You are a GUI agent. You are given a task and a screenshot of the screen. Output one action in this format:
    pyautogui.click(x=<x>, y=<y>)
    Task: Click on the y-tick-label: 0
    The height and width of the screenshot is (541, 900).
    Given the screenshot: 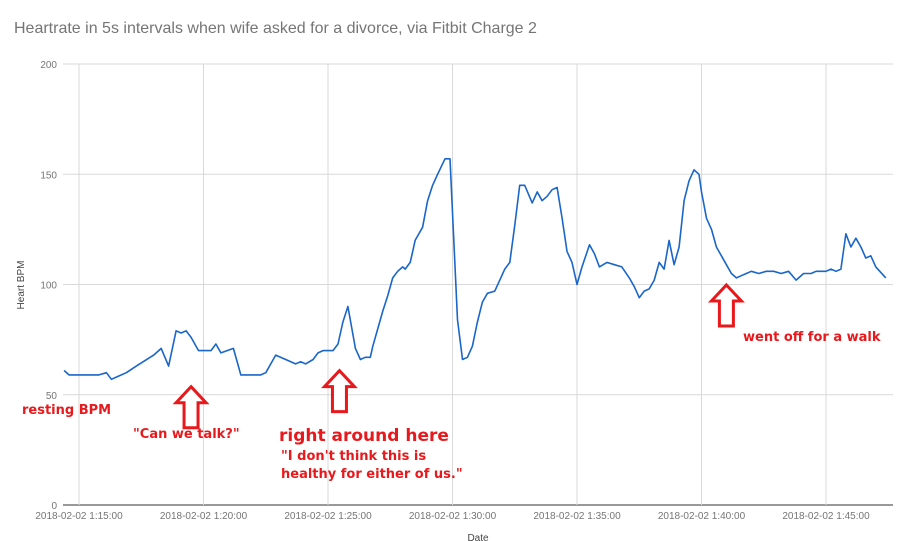 What is the action you would take?
    pyautogui.click(x=54, y=506)
    